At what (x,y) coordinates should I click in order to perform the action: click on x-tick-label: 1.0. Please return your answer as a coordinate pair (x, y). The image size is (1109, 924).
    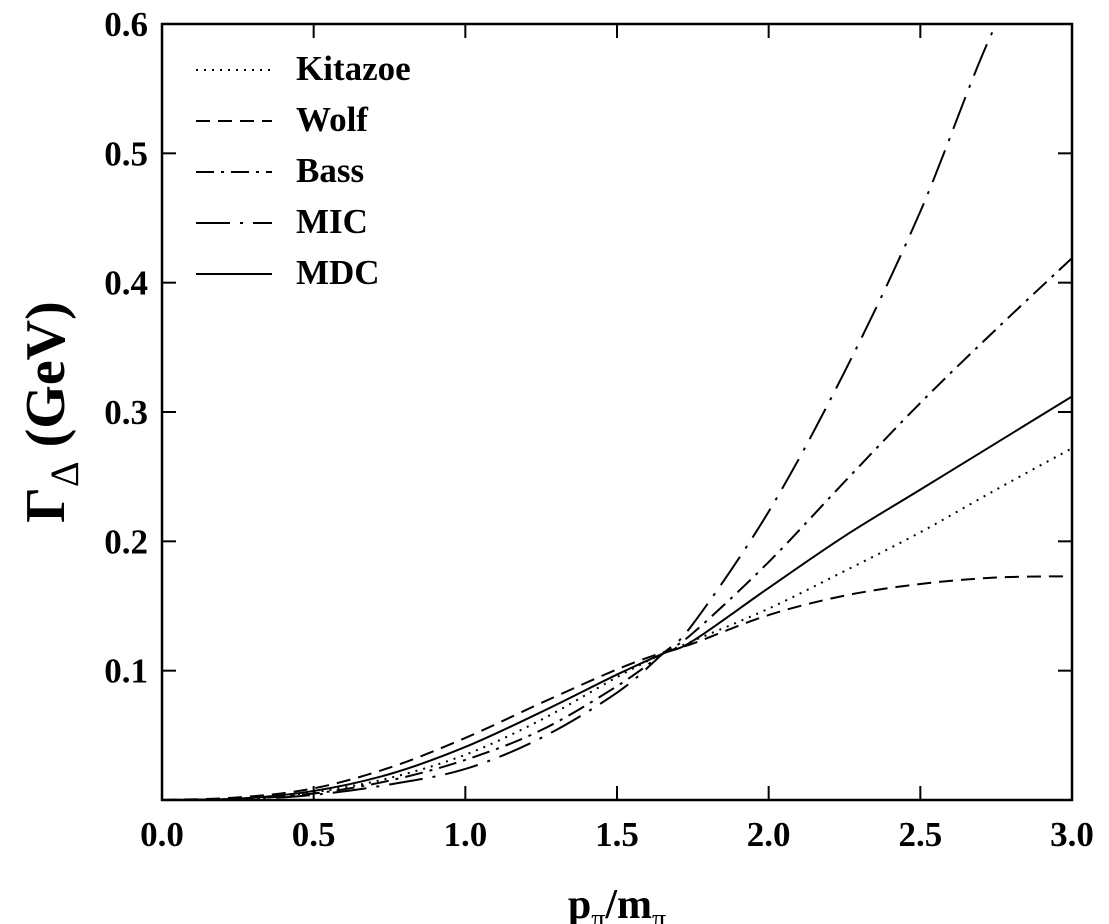
    Looking at the image, I should click on (465, 834).